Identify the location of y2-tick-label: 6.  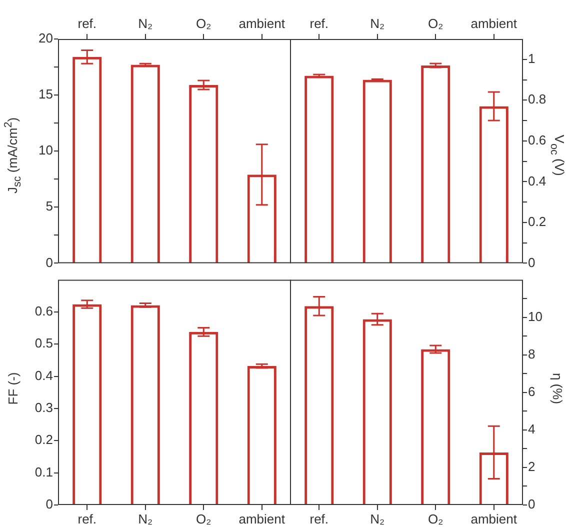
(532, 391).